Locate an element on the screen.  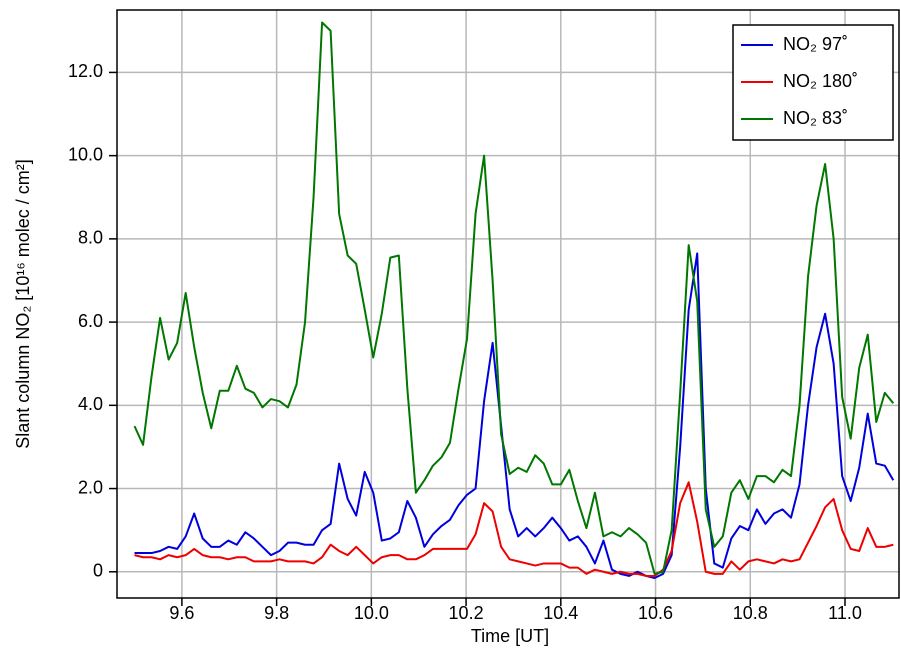
x-tick-label: 10.6 is located at coordinates (655, 613).